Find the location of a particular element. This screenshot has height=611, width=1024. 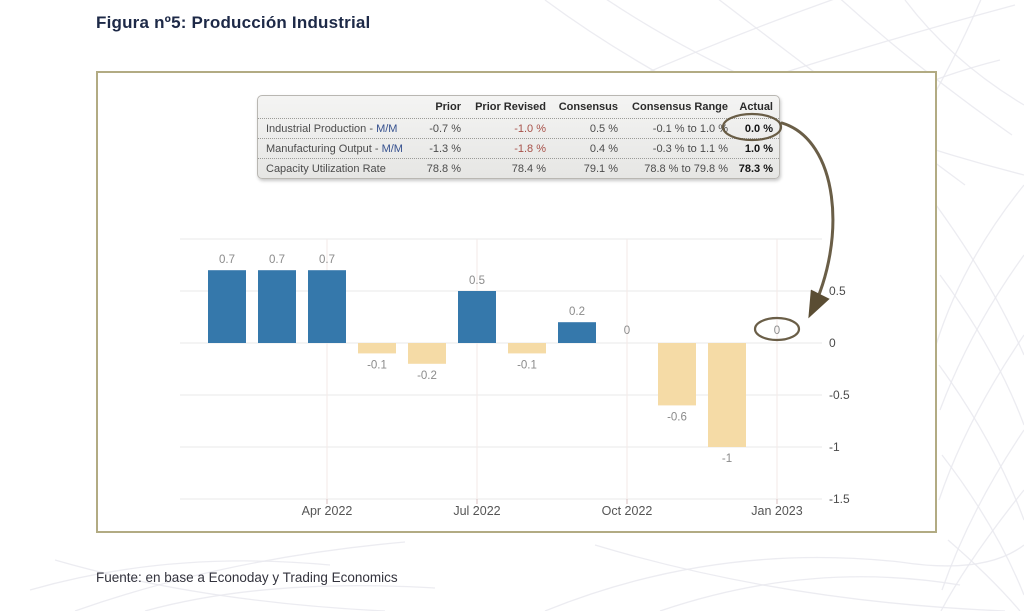

cell-consensus-range: 78.8 % to 79.8 % is located at coordinates (686, 168).